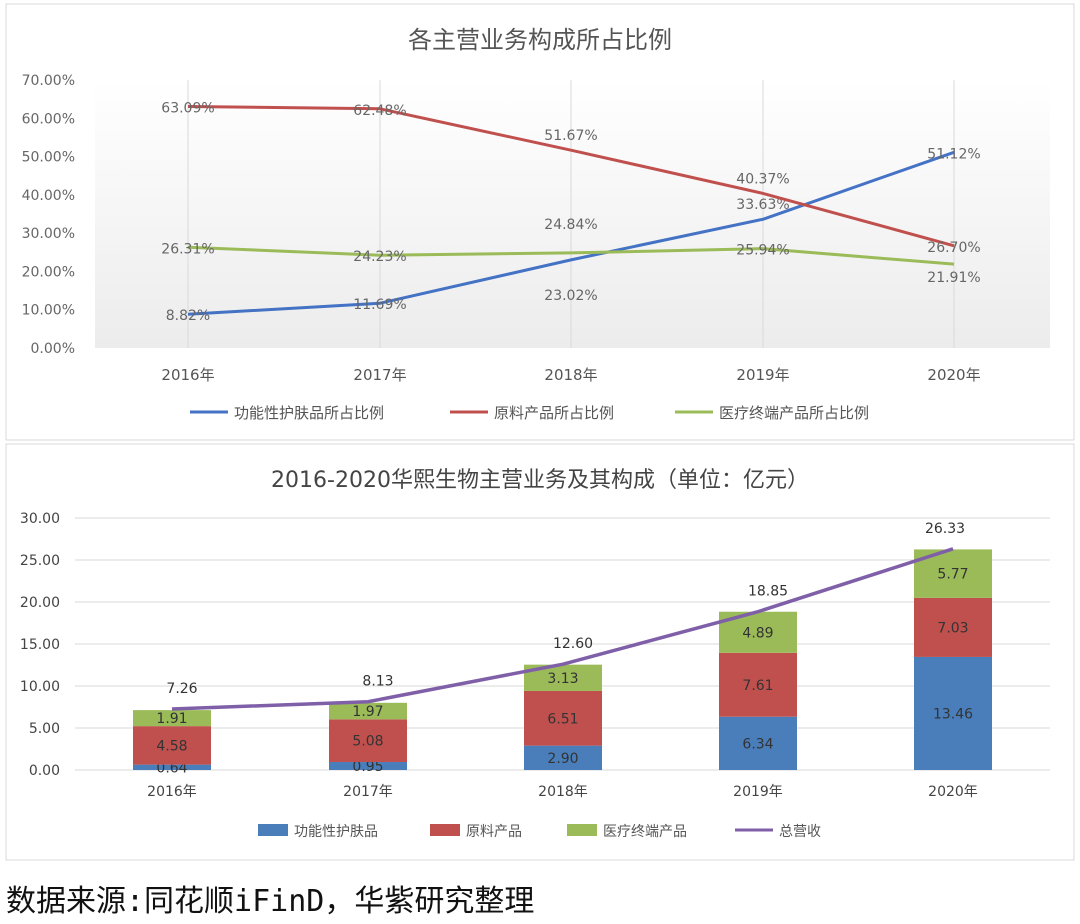 The width and height of the screenshot is (1080, 924). Describe the element at coordinates (379, 305) in the screenshot. I see `data-label: 11.69%` at that location.